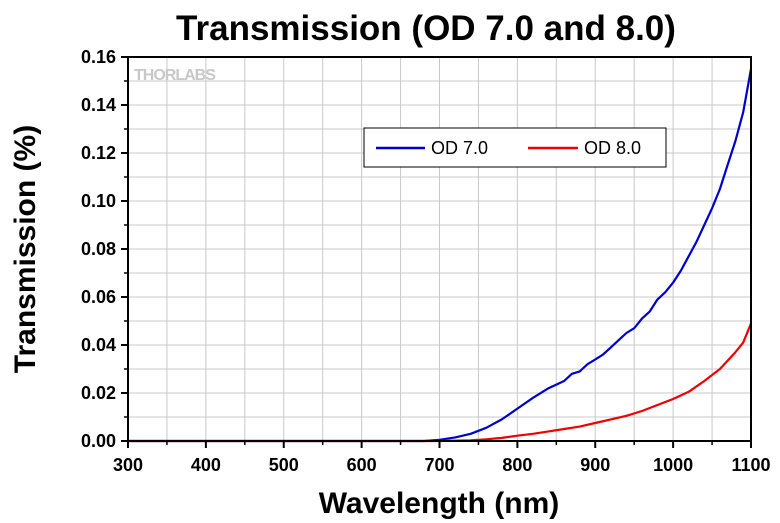 The image size is (780, 523). Describe the element at coordinates (128, 465) in the screenshot. I see `x-tick-label: 300` at that location.